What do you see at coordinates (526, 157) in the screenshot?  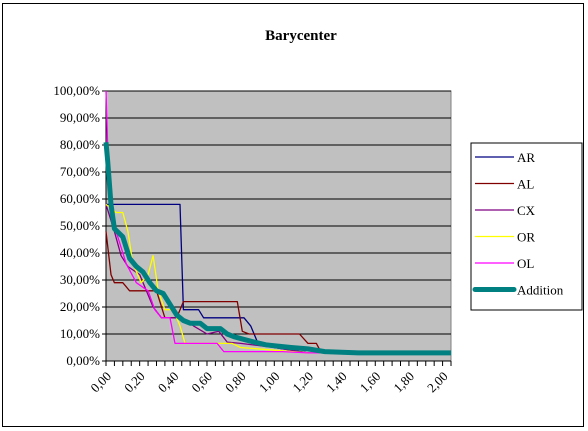 I see `legend-label-ar: AR` at bounding box center [526, 157].